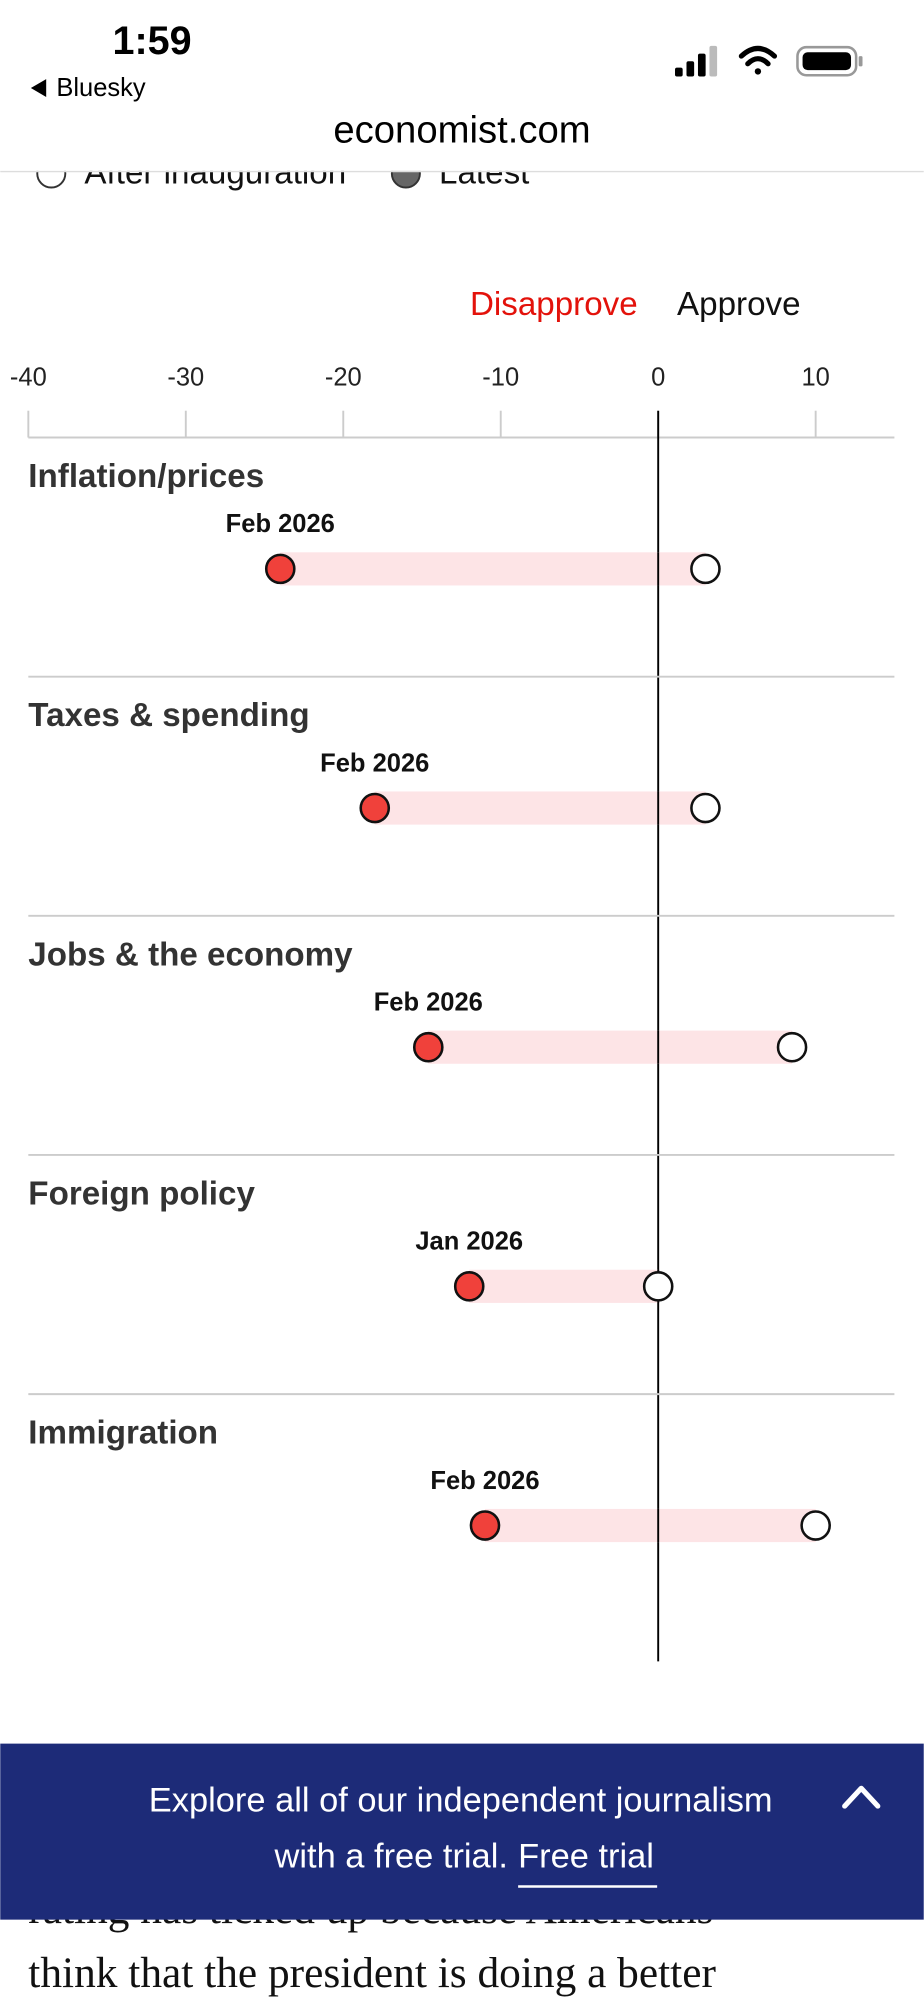 This screenshot has width=924, height=2000. I want to click on x-tick-label: 0, so click(658, 378).